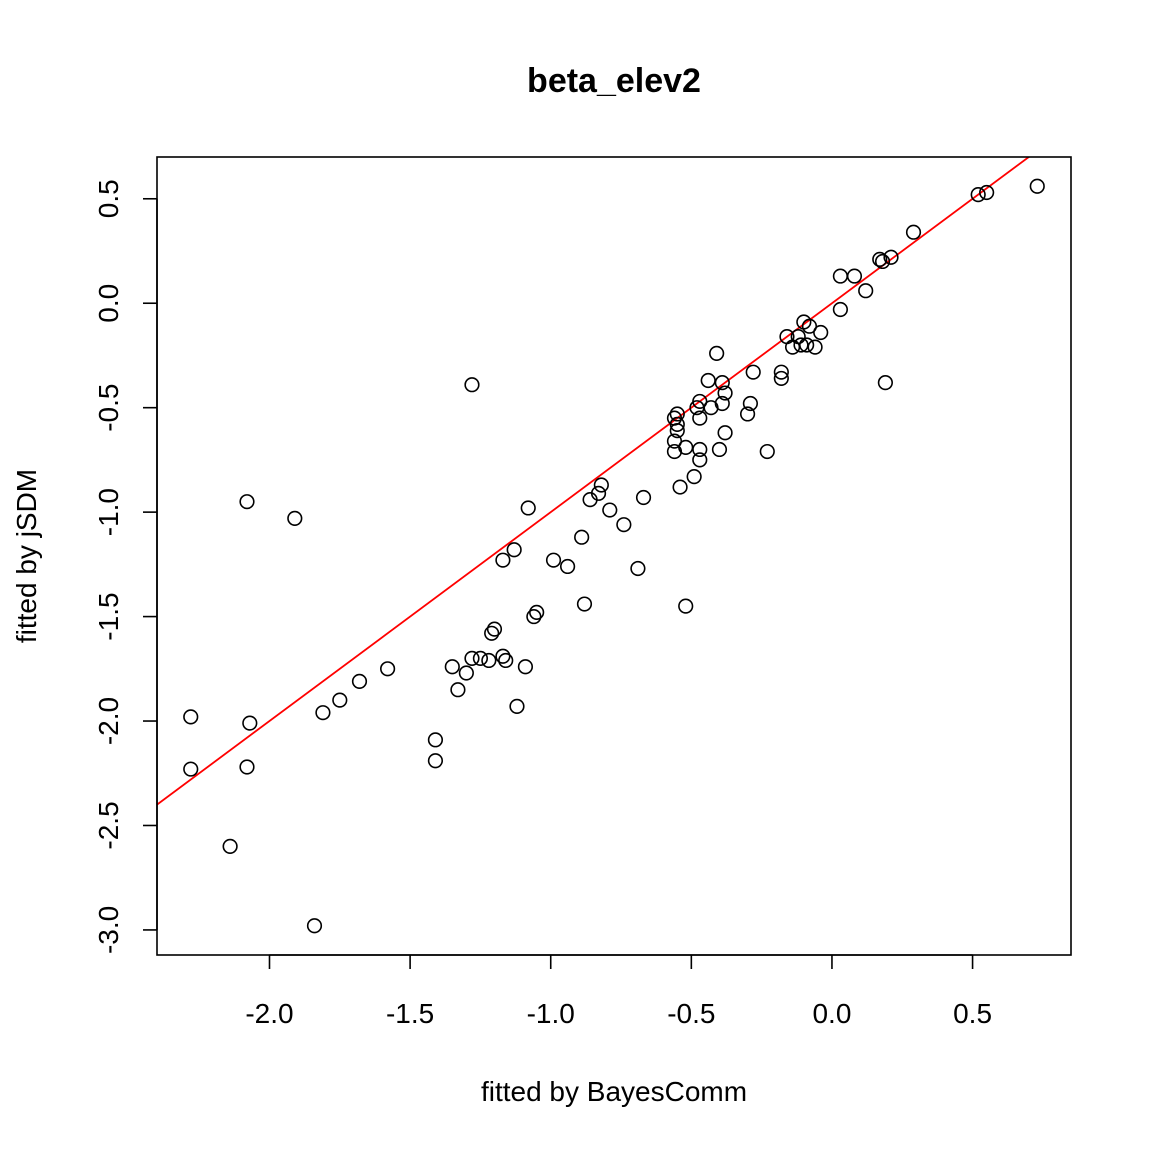 This screenshot has height=1152, width=1152. Describe the element at coordinates (410, 1013) in the screenshot. I see `x-tick-label: -1.5` at that location.